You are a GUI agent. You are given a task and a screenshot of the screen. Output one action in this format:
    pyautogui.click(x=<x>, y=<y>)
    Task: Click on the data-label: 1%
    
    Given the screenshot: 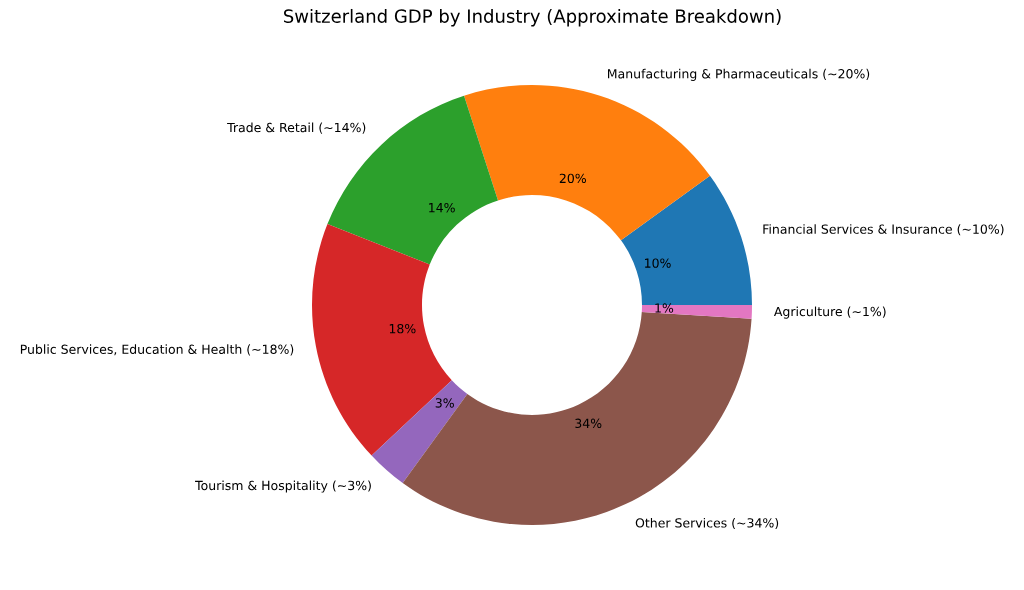 What is the action you would take?
    pyautogui.click(x=664, y=308)
    